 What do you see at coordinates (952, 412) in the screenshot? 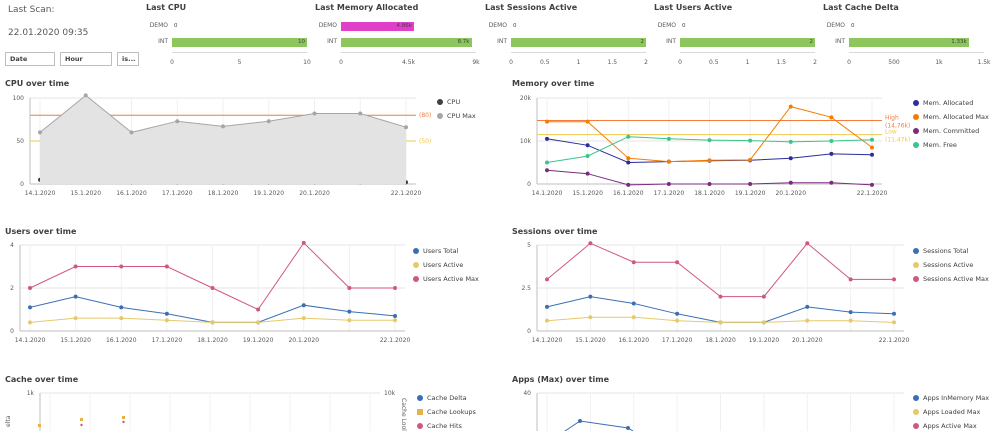
I see `legend-label: Apps Loaded Max` at bounding box center [952, 412].